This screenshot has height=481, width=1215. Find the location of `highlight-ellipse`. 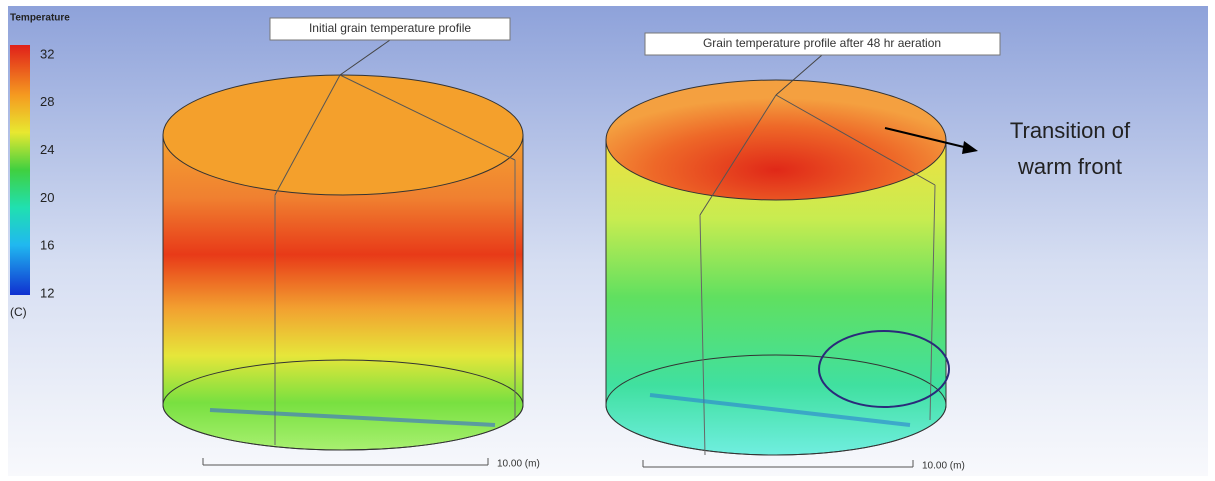

highlight-ellipse is located at coordinates (884, 369).